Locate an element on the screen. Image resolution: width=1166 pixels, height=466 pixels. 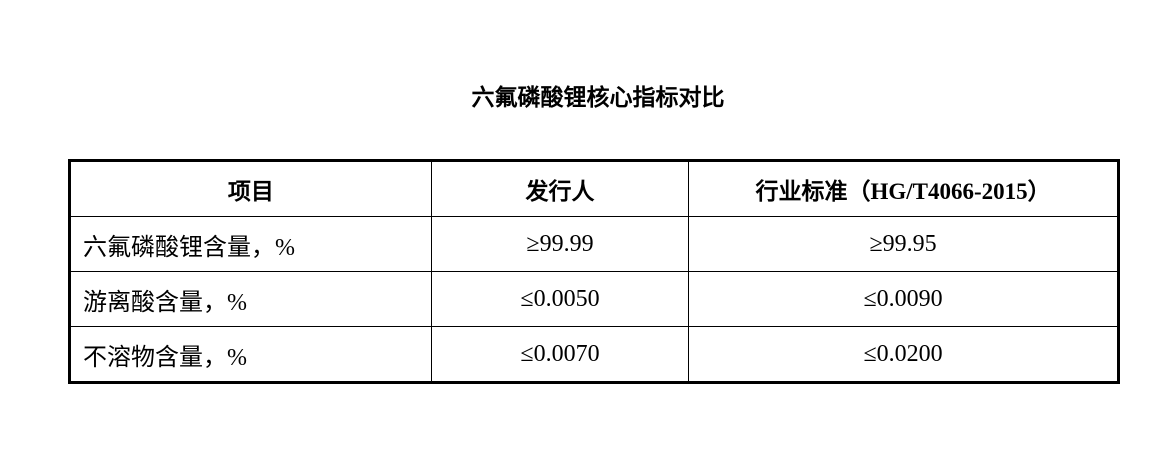
table-row: 六氟磷酸锂含量，% ≥99.99 ≥99.95 is located at coordinates (594, 244).